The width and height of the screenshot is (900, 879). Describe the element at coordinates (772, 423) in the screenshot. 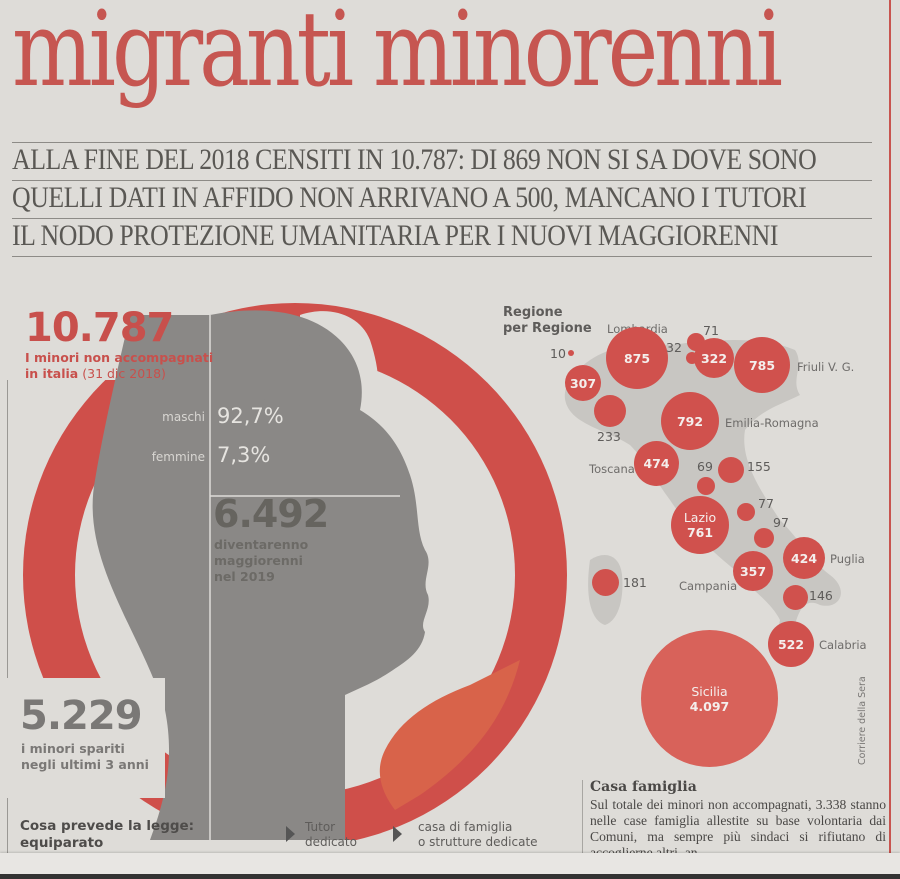

I see `label-emilia-romagna: Emilia-Romagna` at that location.